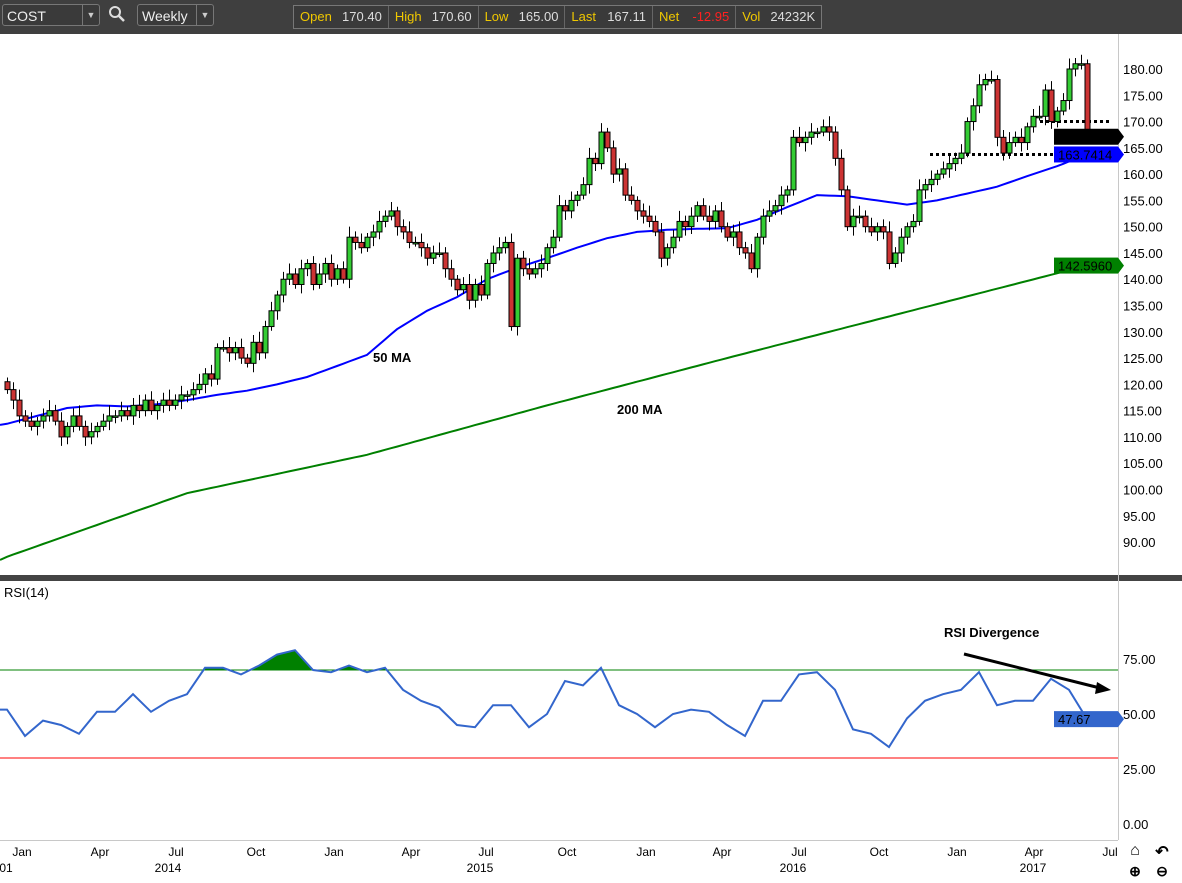 The image size is (1182, 883). I want to click on interval-dropdown: Weekly ▼, so click(175, 15).